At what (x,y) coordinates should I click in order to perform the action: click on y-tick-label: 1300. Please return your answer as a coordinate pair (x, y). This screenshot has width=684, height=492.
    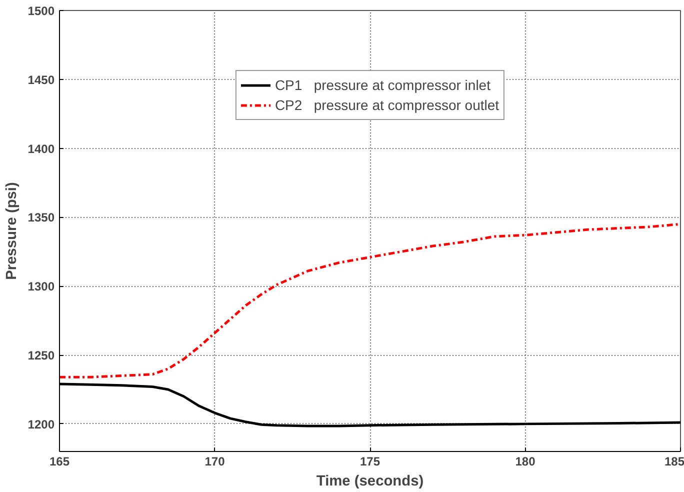
    Looking at the image, I should click on (41, 287).